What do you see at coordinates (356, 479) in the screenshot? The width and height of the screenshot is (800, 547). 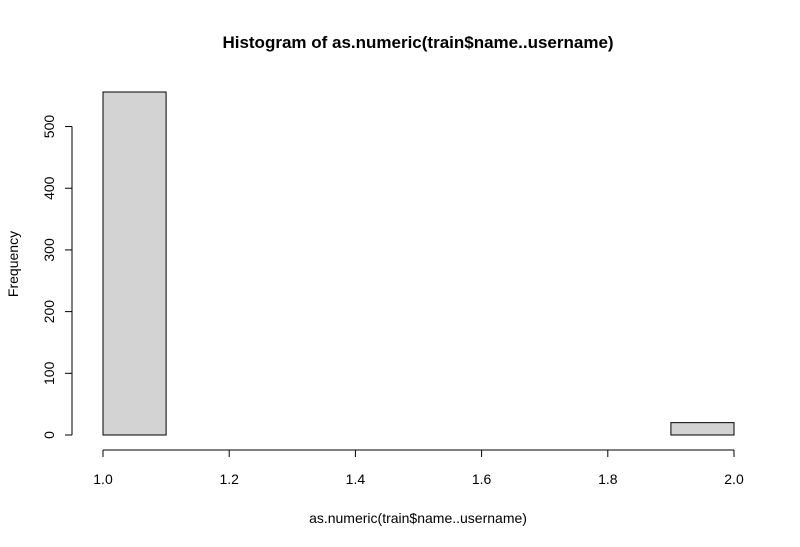 I see `x-tick-label: 1.4` at bounding box center [356, 479].